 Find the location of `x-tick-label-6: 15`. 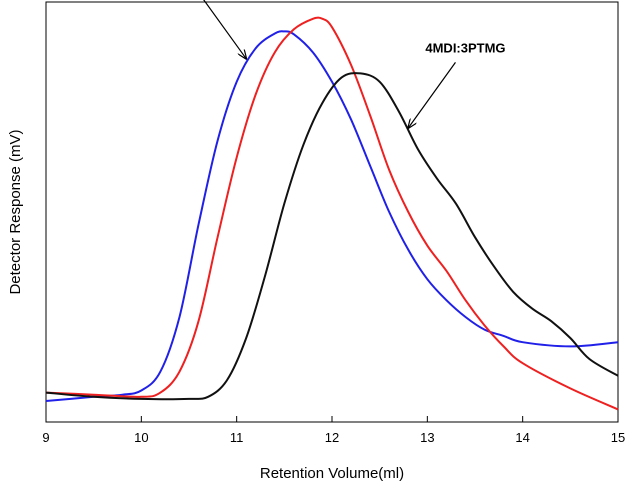

x-tick-label-6: 15 is located at coordinates (618, 437).